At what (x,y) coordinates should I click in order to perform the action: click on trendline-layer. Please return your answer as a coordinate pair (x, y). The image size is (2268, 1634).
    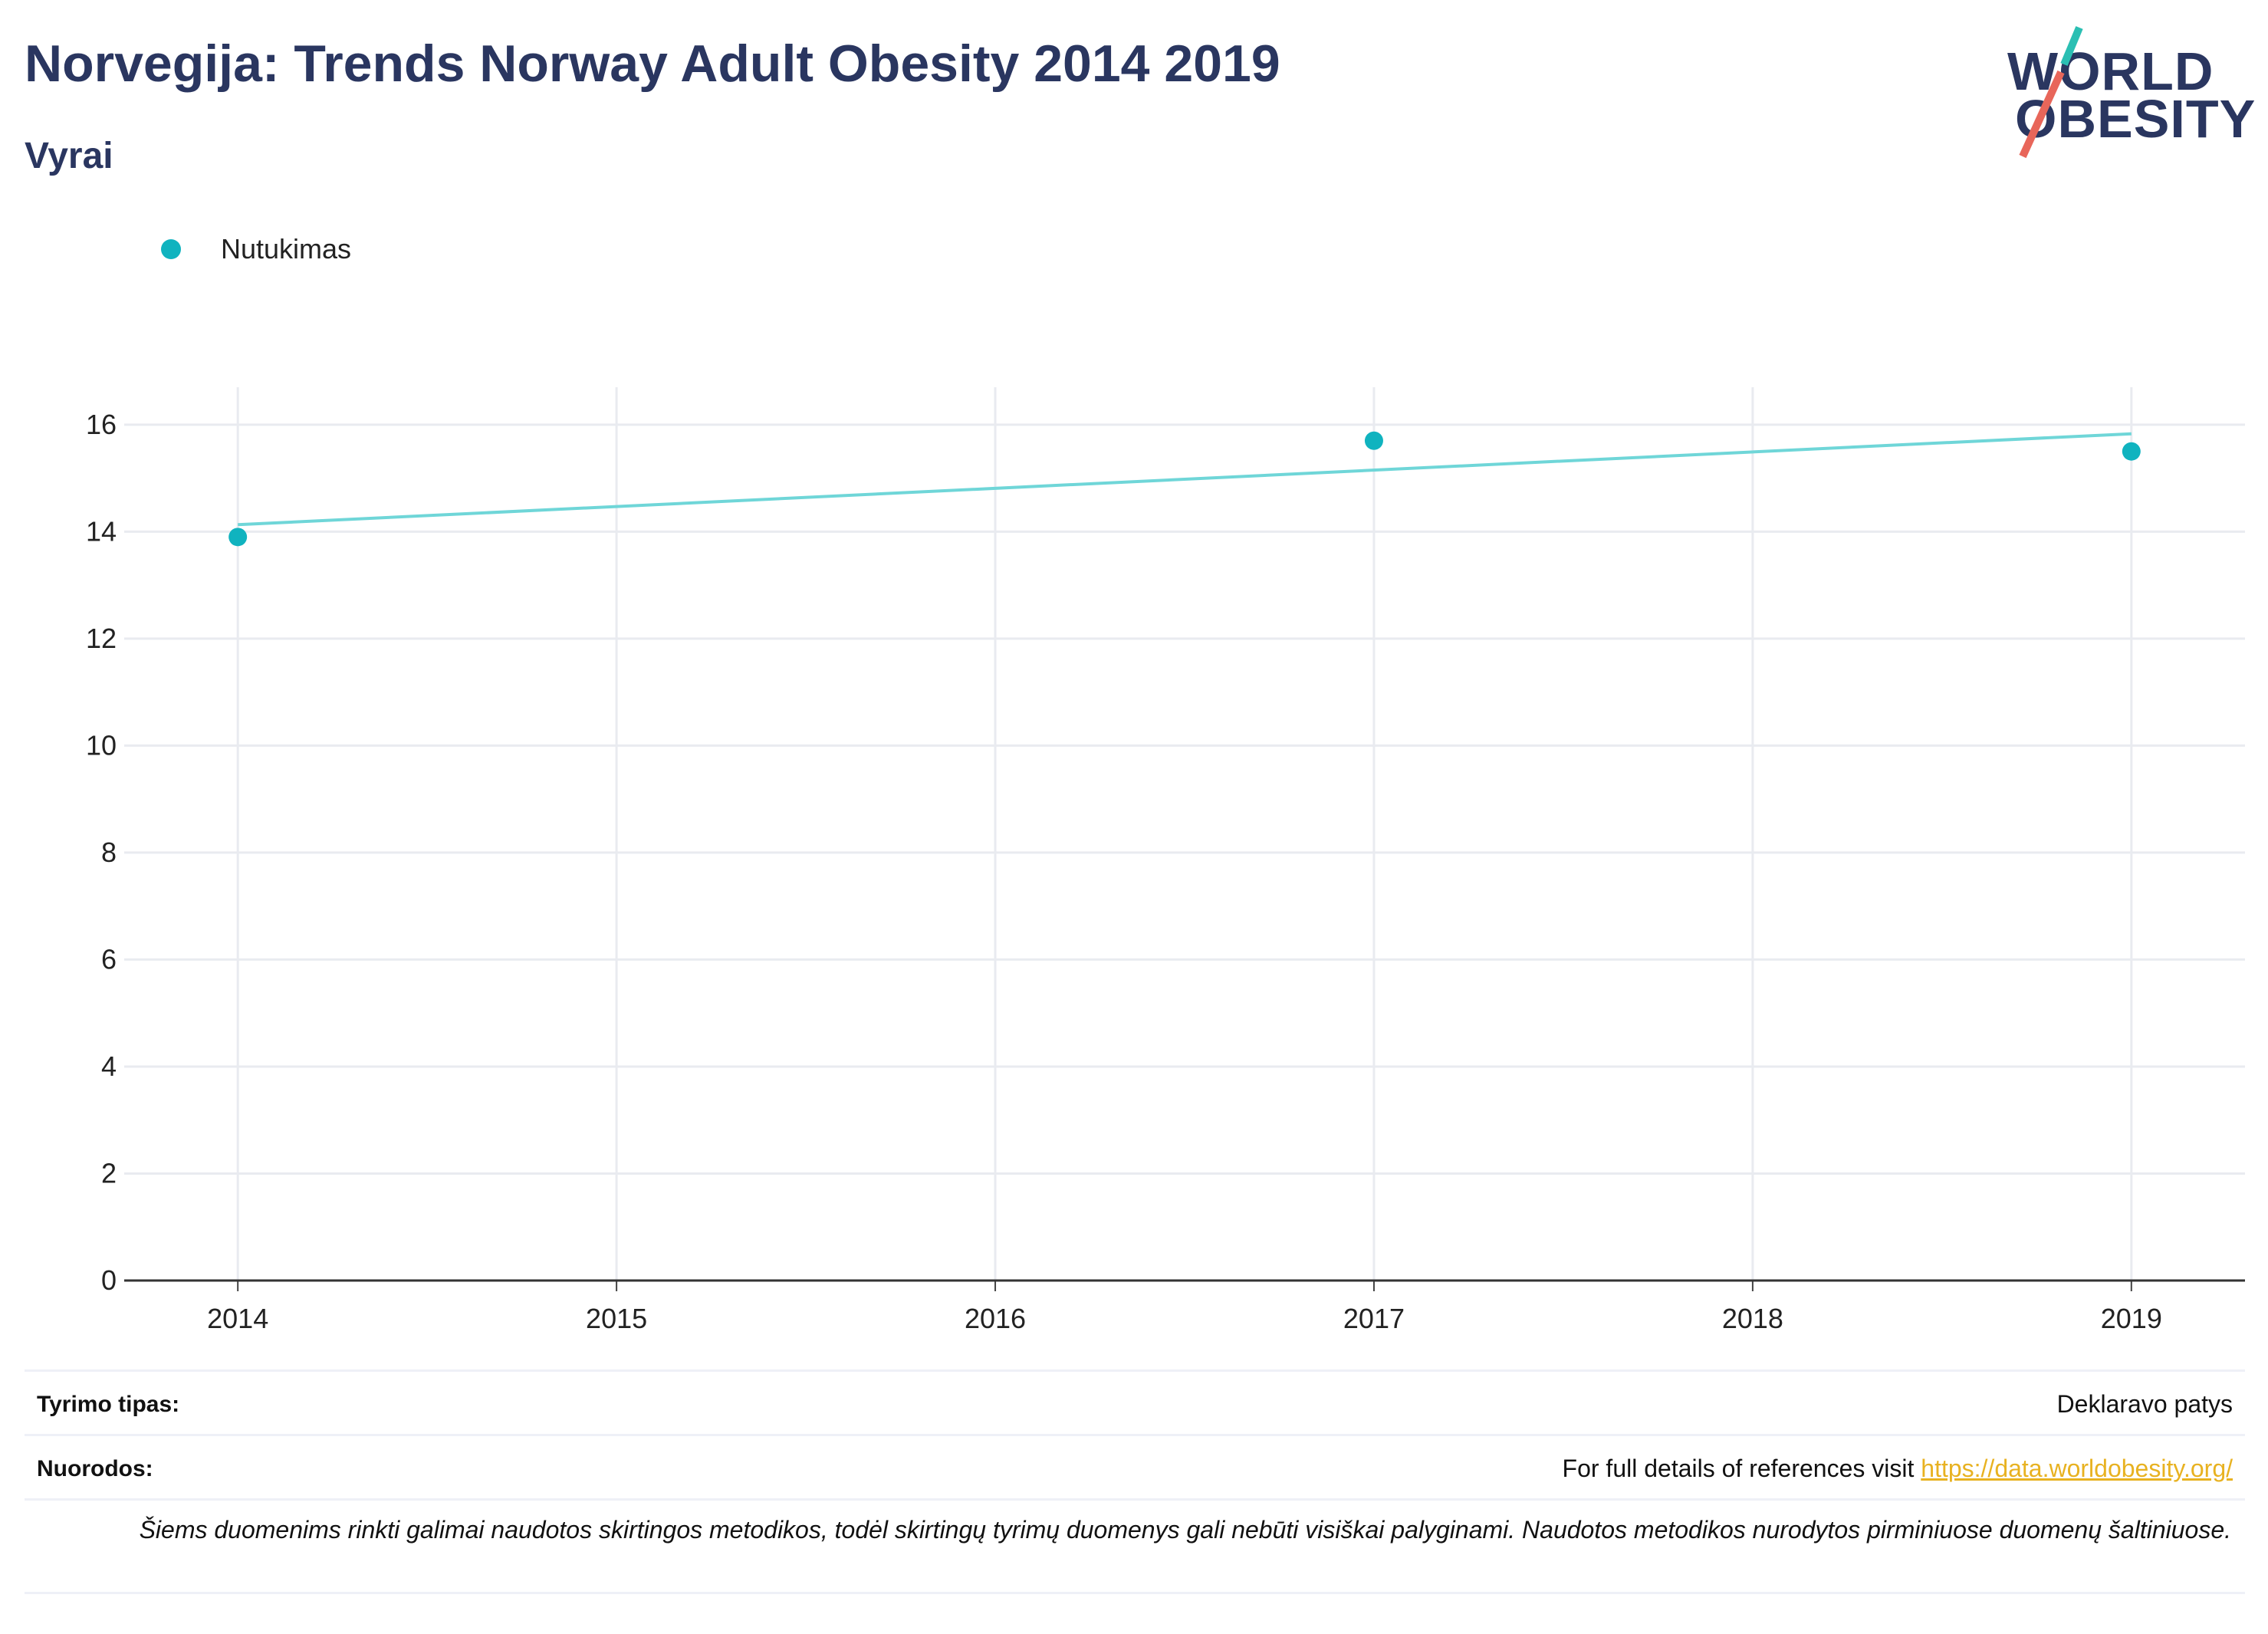
    Looking at the image, I should click on (1185, 480).